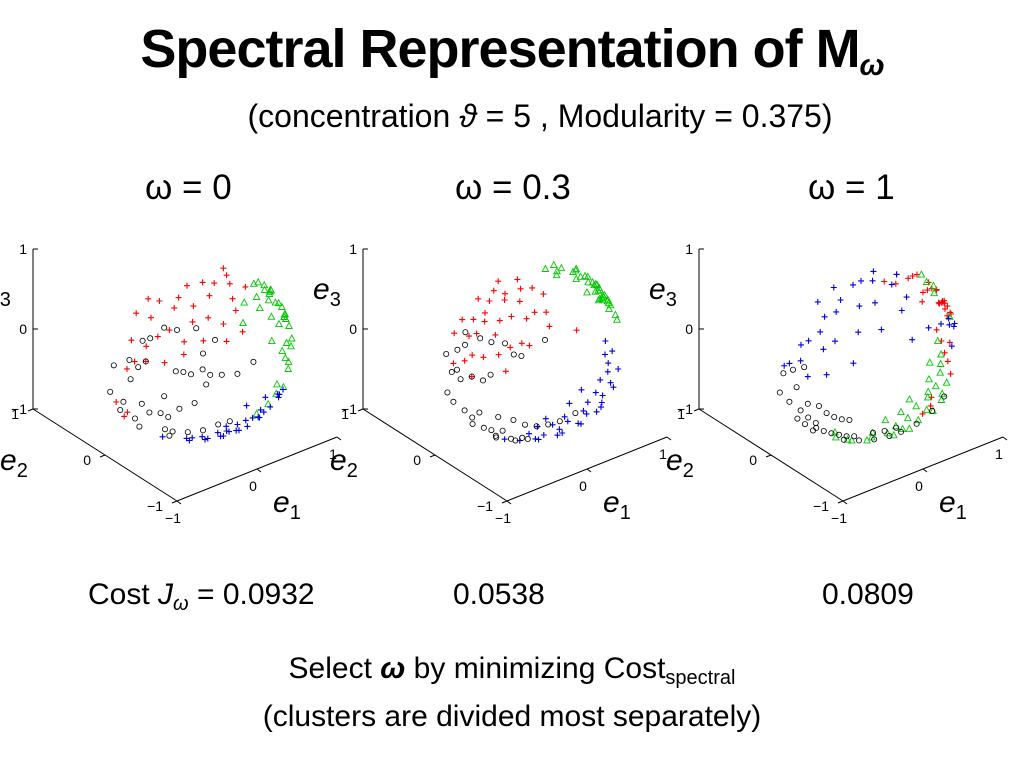 The height and width of the screenshot is (768, 1024). What do you see at coordinates (513, 187) in the screenshot?
I see `panel-2-title: ω = 0.3` at bounding box center [513, 187].